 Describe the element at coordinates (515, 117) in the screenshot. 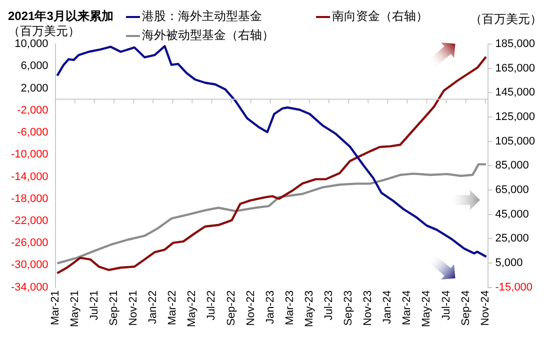

I see `y2-tick-label: 125,000` at that location.